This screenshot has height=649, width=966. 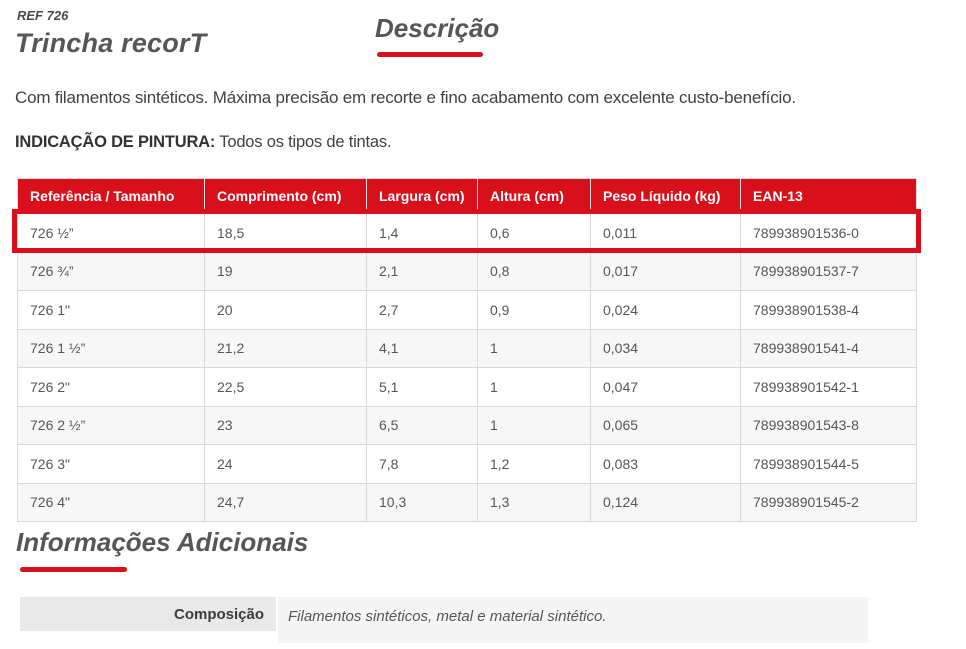 What do you see at coordinates (665, 348) in the screenshot?
I see `spec-table-cell: 0,034` at bounding box center [665, 348].